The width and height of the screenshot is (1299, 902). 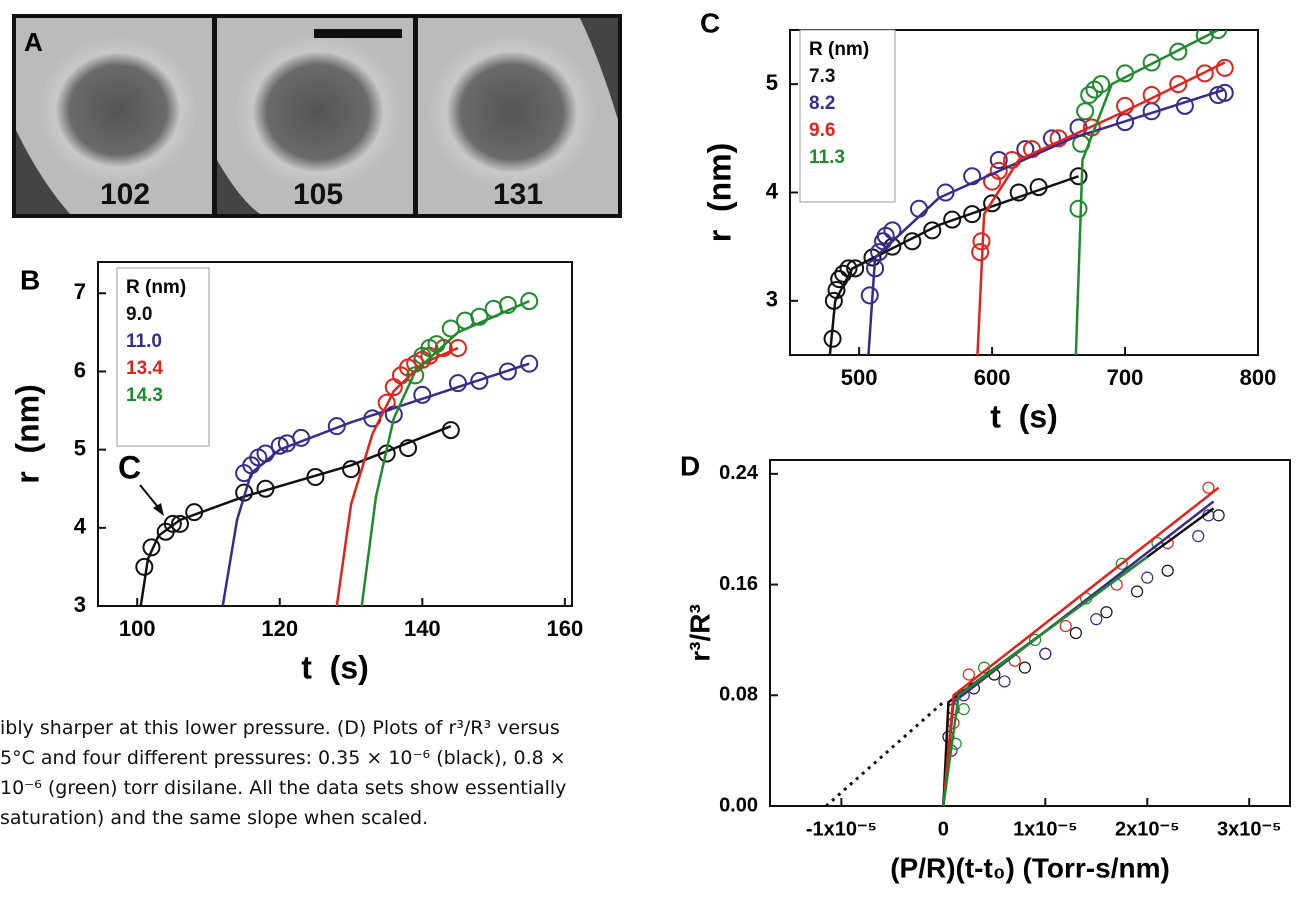 I want to click on annotation-arrowhead, so click(x=158, y=509).